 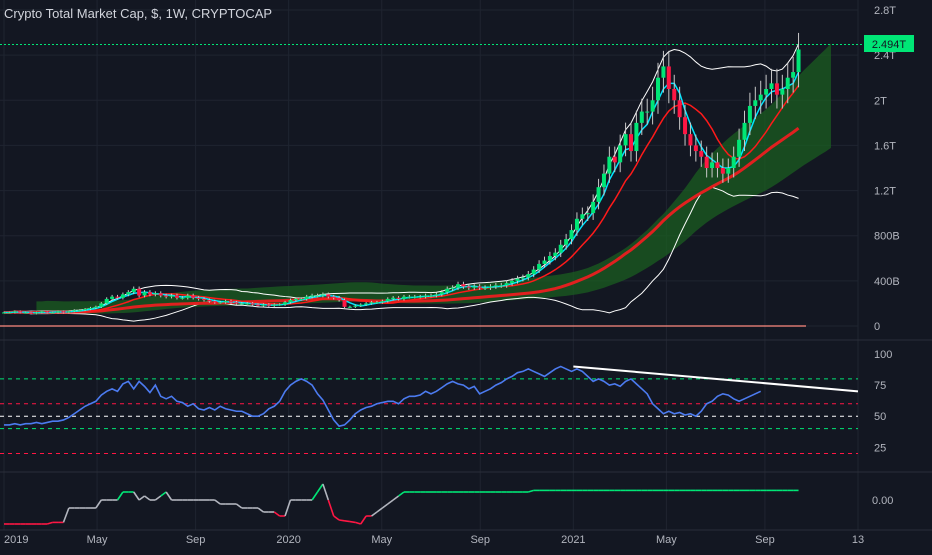 I want to click on rsi-series, so click(x=429, y=410).